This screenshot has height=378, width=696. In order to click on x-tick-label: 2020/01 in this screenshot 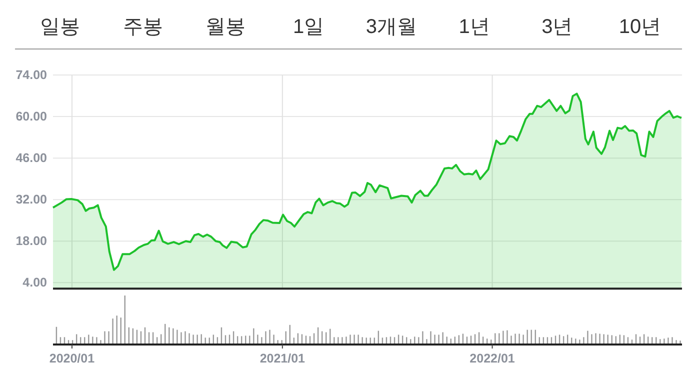, I will do `click(72, 358)`.